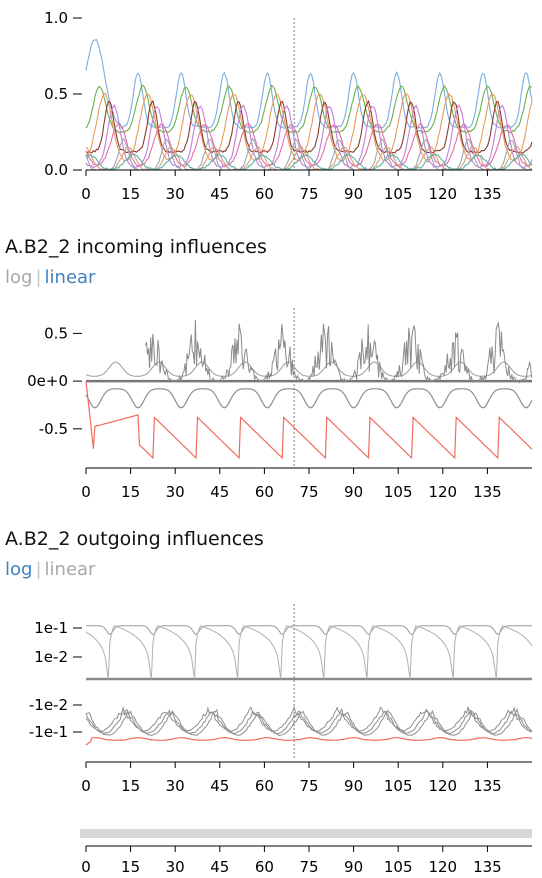 Image resolution: width=542 pixels, height=878 pixels. Describe the element at coordinates (19, 569) in the screenshot. I see `outgoing-log-toggle: log` at that location.